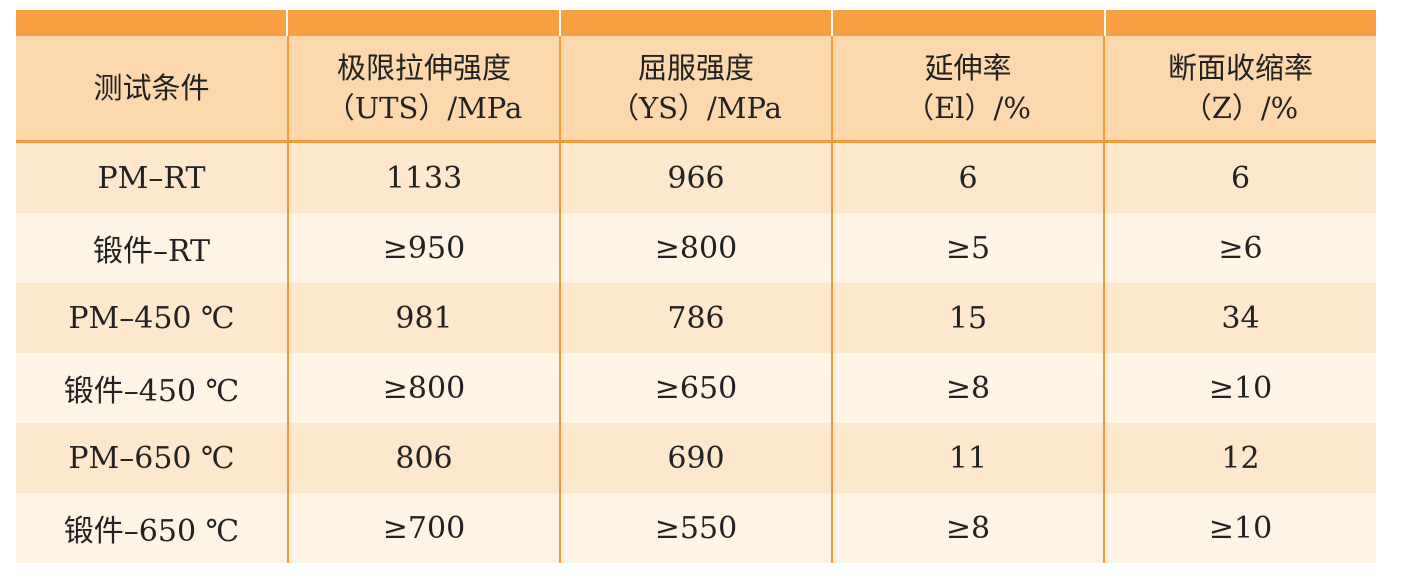 The width and height of the screenshot is (1402, 586). What do you see at coordinates (967, 248) in the screenshot?
I see `table-cell: ≥5` at bounding box center [967, 248].